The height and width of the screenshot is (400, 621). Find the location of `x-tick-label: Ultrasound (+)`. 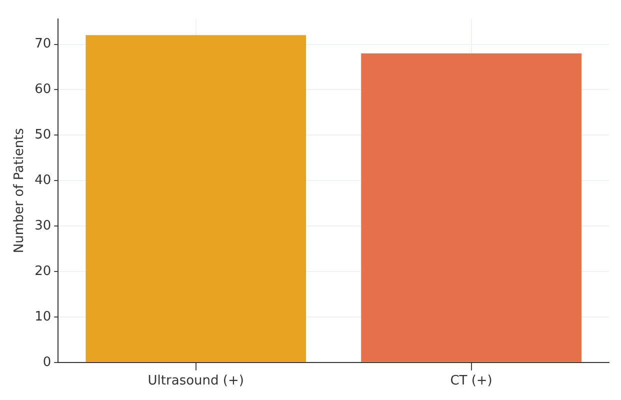

x-tick-label: Ultrasound (+) is located at coordinates (196, 381).